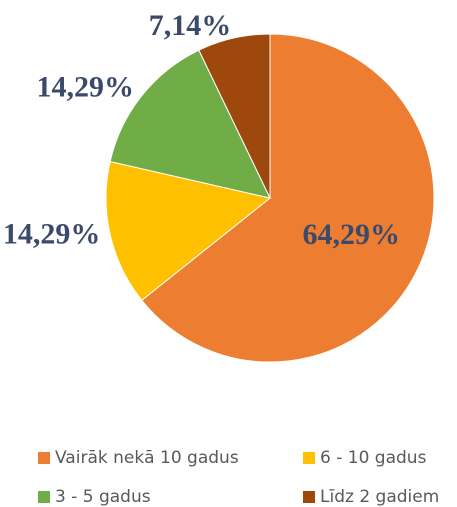 The image size is (457, 507). Describe the element at coordinates (352, 234) in the screenshot. I see `data-label: 64,29%` at that location.